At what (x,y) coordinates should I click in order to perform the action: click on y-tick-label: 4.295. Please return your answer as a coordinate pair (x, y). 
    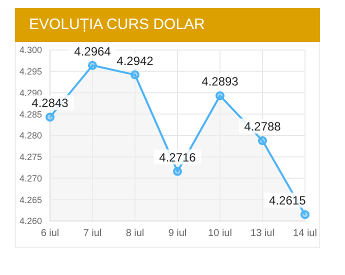
    Looking at the image, I should click on (30, 71).